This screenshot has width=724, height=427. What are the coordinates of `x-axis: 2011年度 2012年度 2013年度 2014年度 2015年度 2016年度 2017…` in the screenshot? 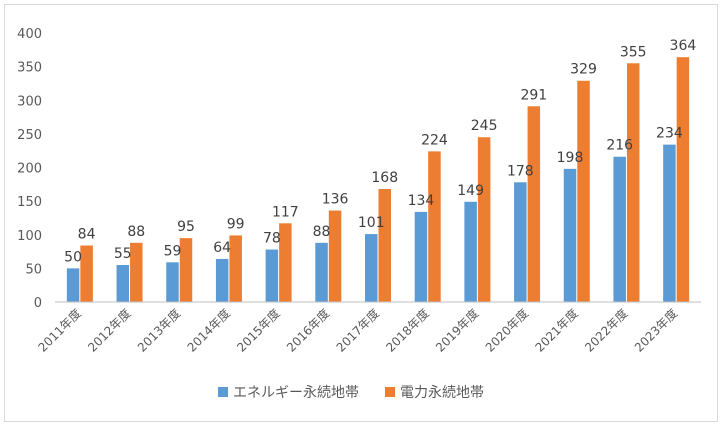 It's located at (368, 328).